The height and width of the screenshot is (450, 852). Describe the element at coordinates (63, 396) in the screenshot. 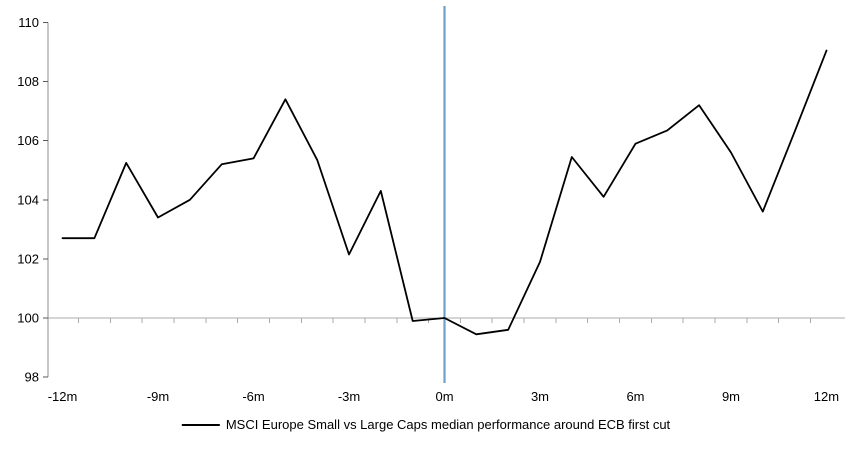

I see `x-axis-tick-label: -12m` at that location.